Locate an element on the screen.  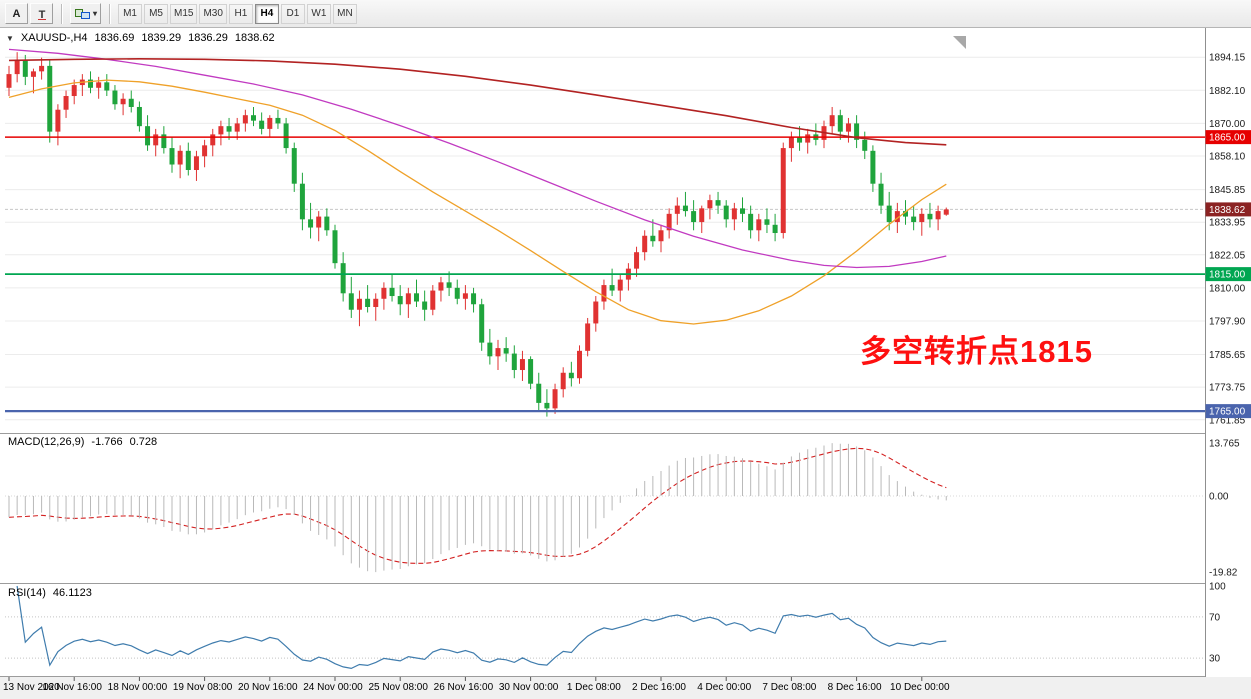
ohlc-low: 1836.29 is located at coordinates (208, 38).